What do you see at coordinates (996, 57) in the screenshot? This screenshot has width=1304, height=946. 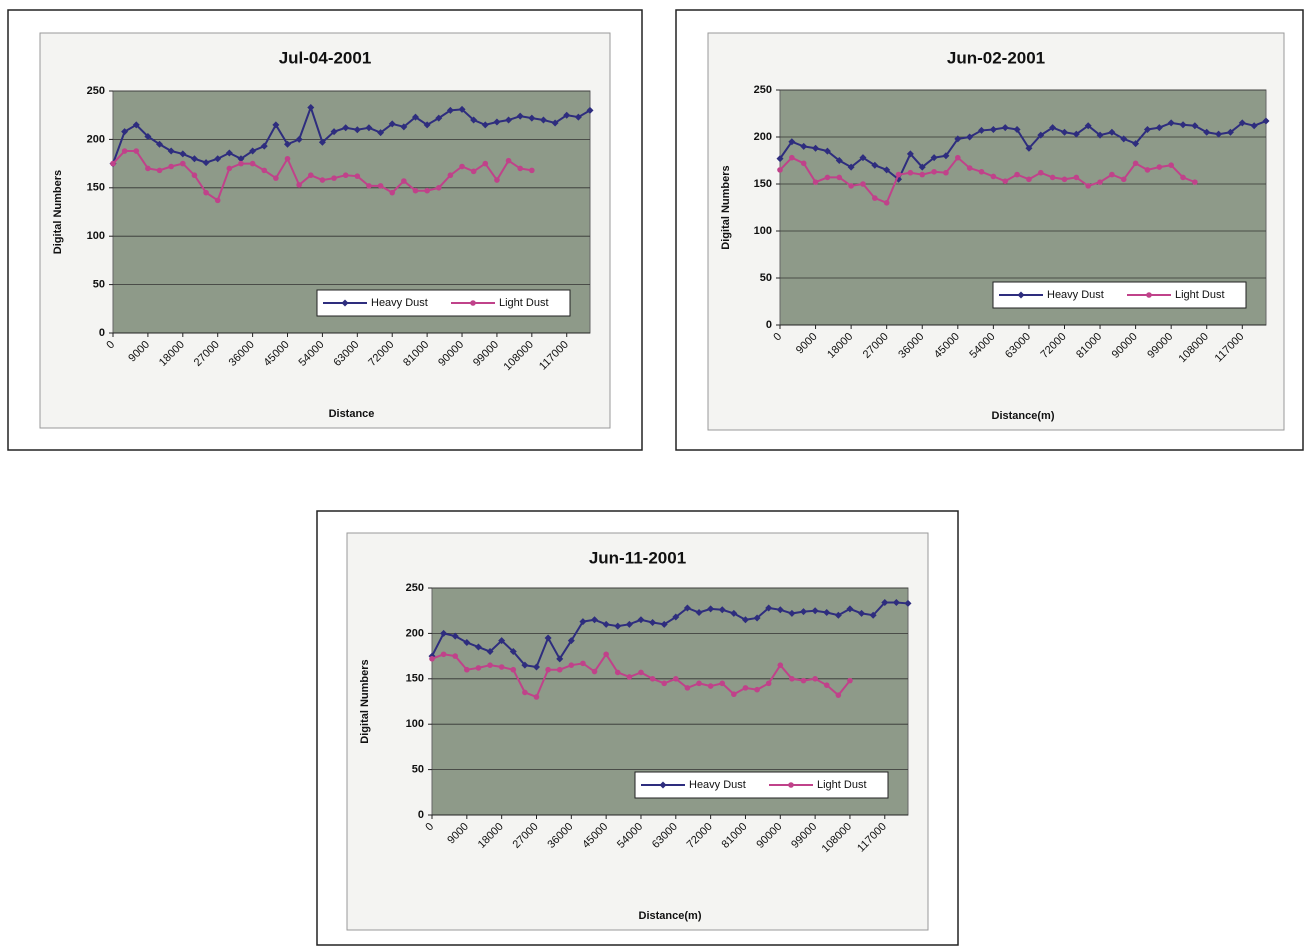 I see `chart-title: Jun-02-2001` at bounding box center [996, 57].